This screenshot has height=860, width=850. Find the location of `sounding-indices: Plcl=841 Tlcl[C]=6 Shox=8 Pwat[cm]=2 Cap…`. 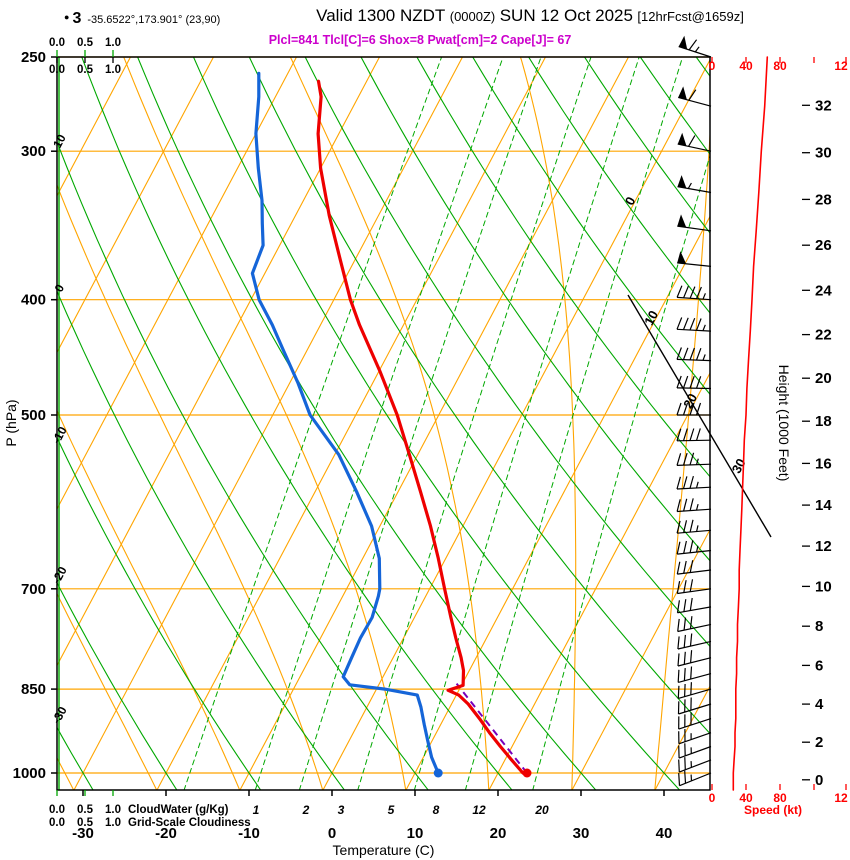

sounding-indices: Plcl=841 Tlcl[C]=6 Shox=8 Pwat[cm]=2 Cap… is located at coordinates (420, 40).